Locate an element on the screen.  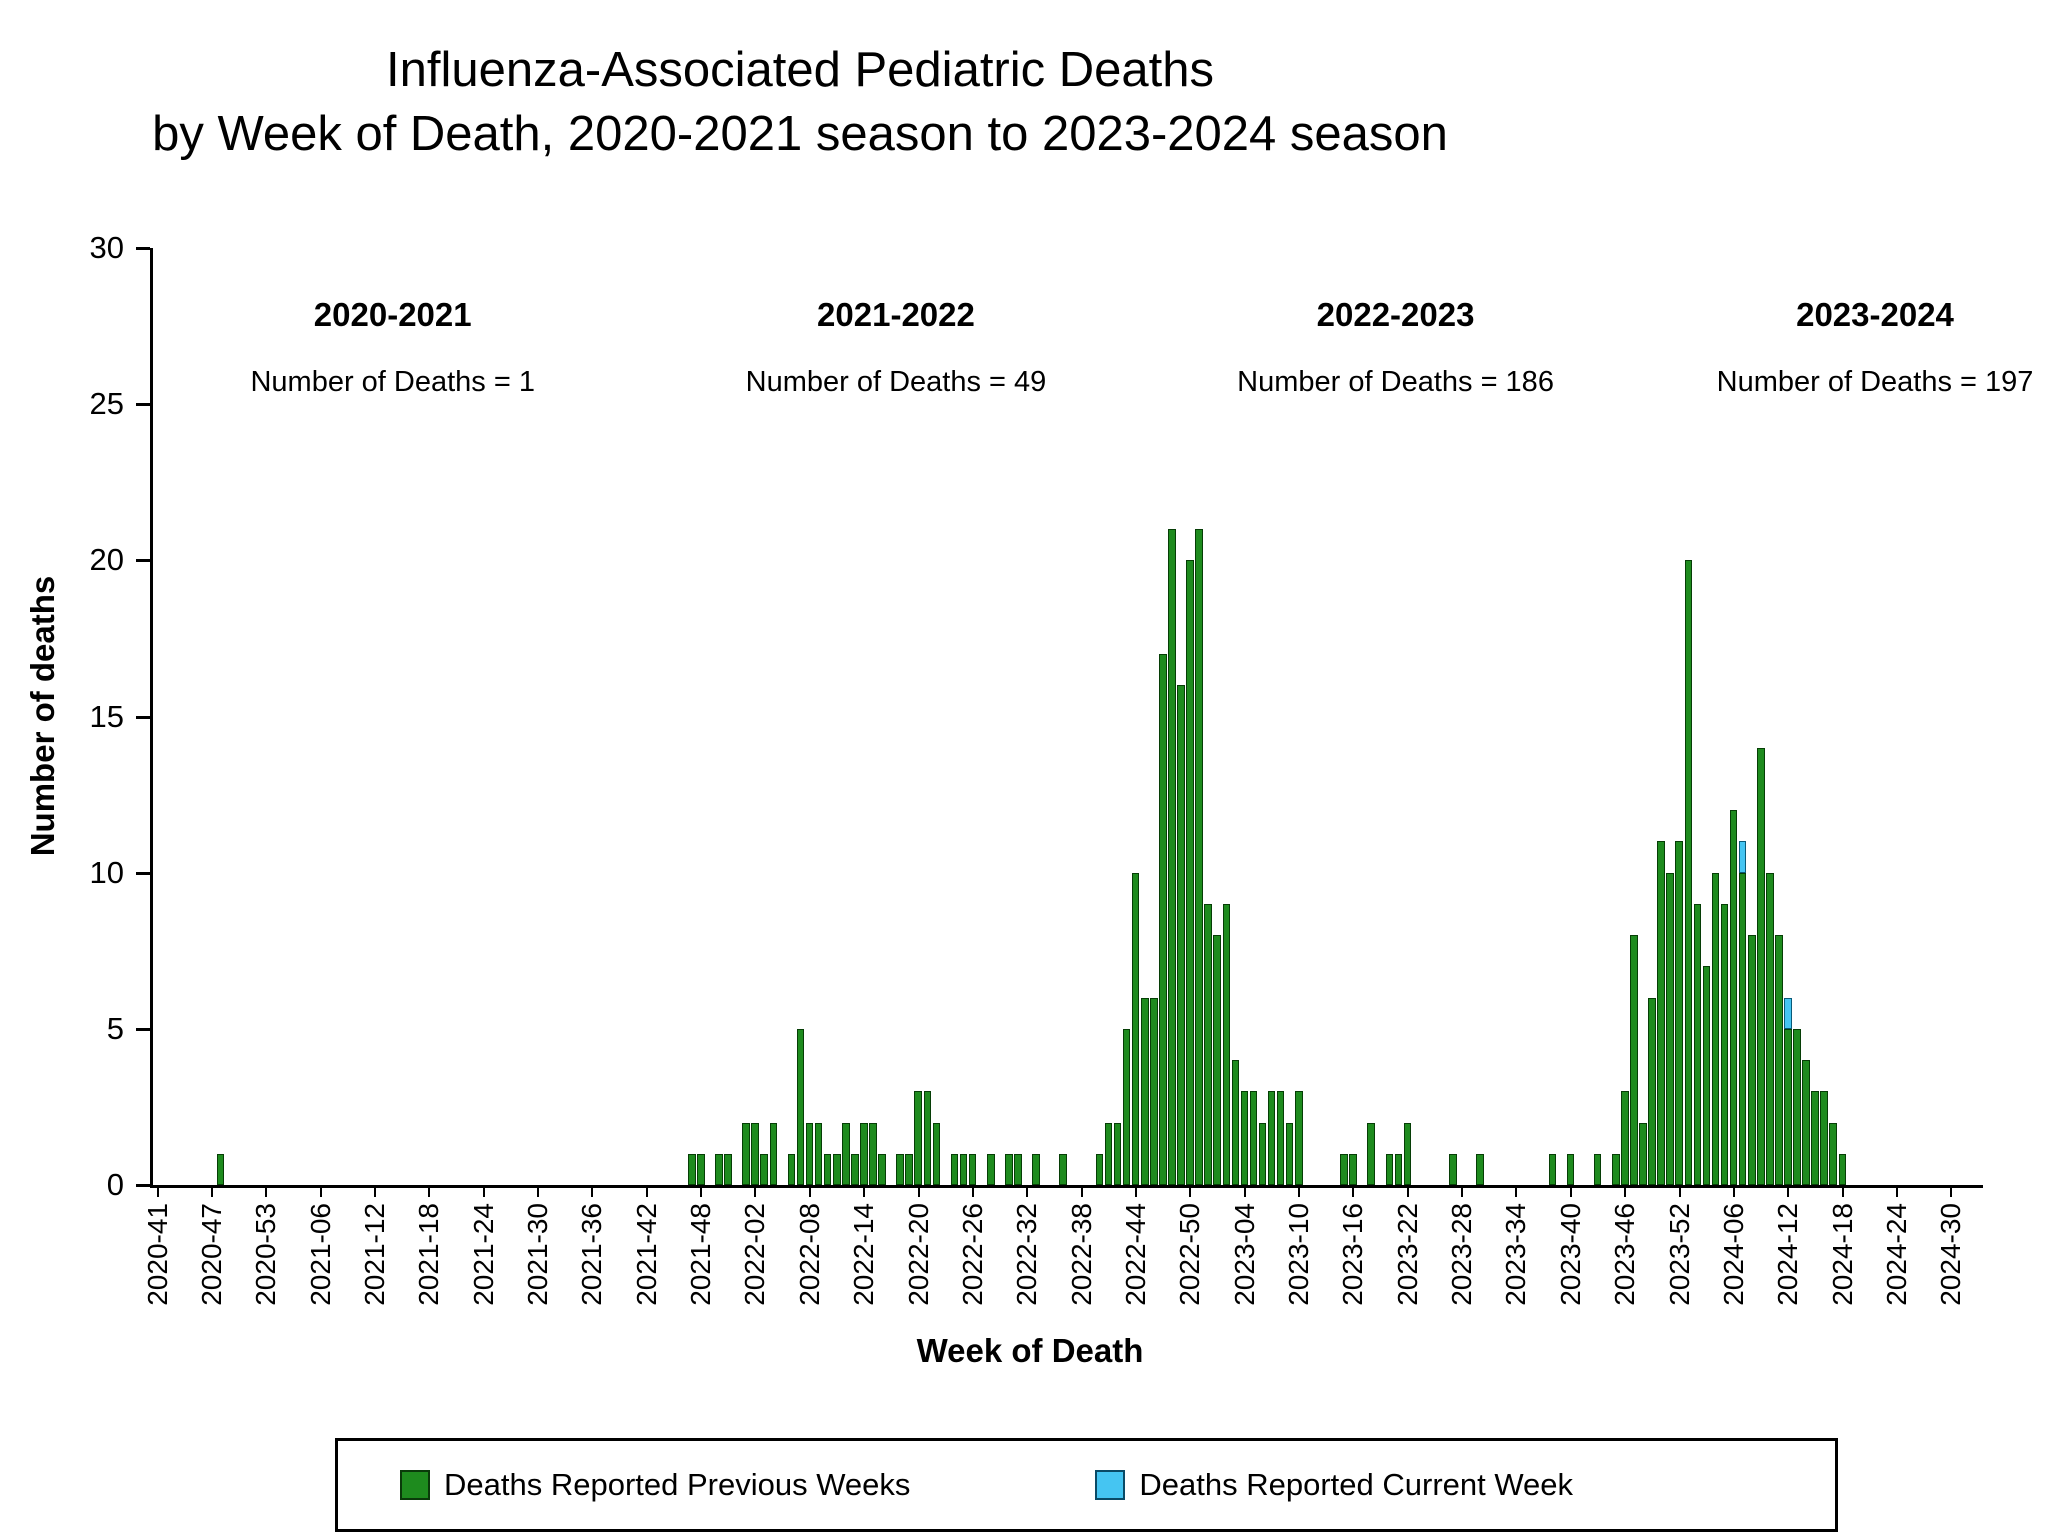
x-tick-label: 2022-38 is located at coordinates (1081, 1254).